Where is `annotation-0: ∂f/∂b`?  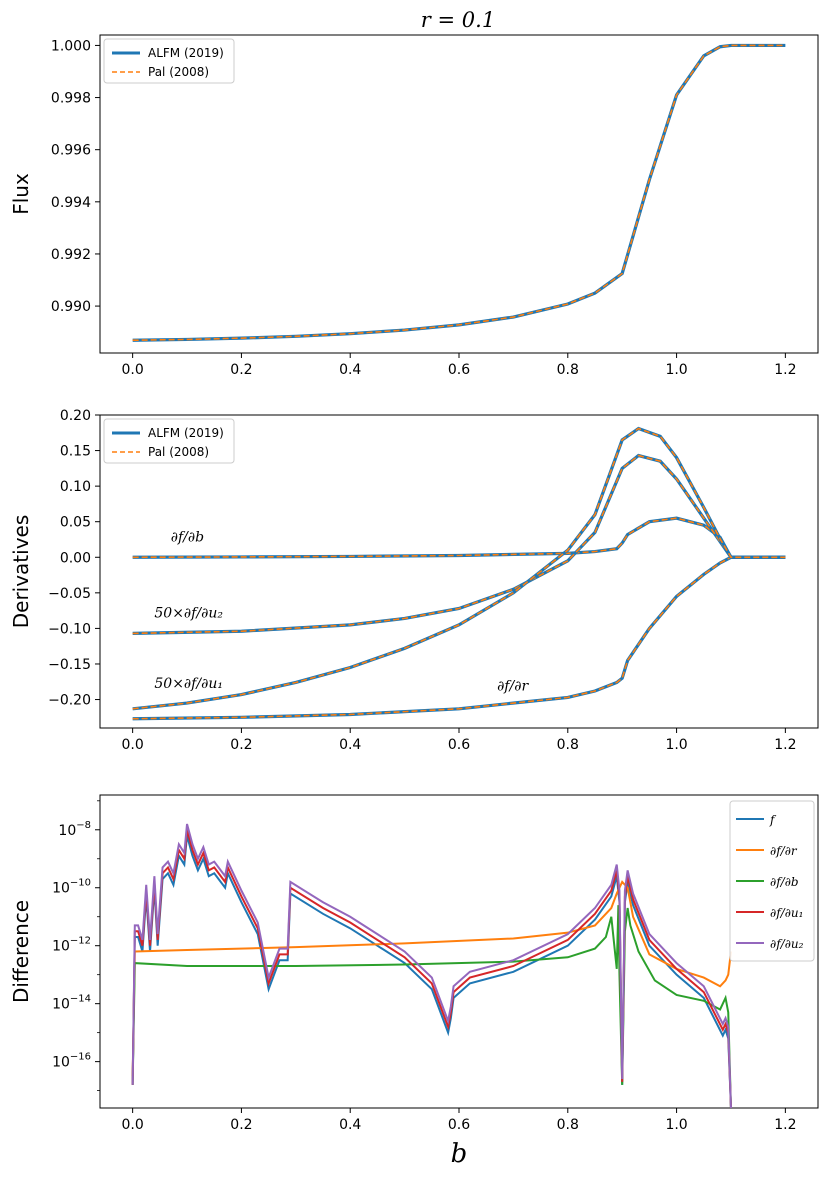 annotation-0: ∂f/∂b is located at coordinates (187, 538).